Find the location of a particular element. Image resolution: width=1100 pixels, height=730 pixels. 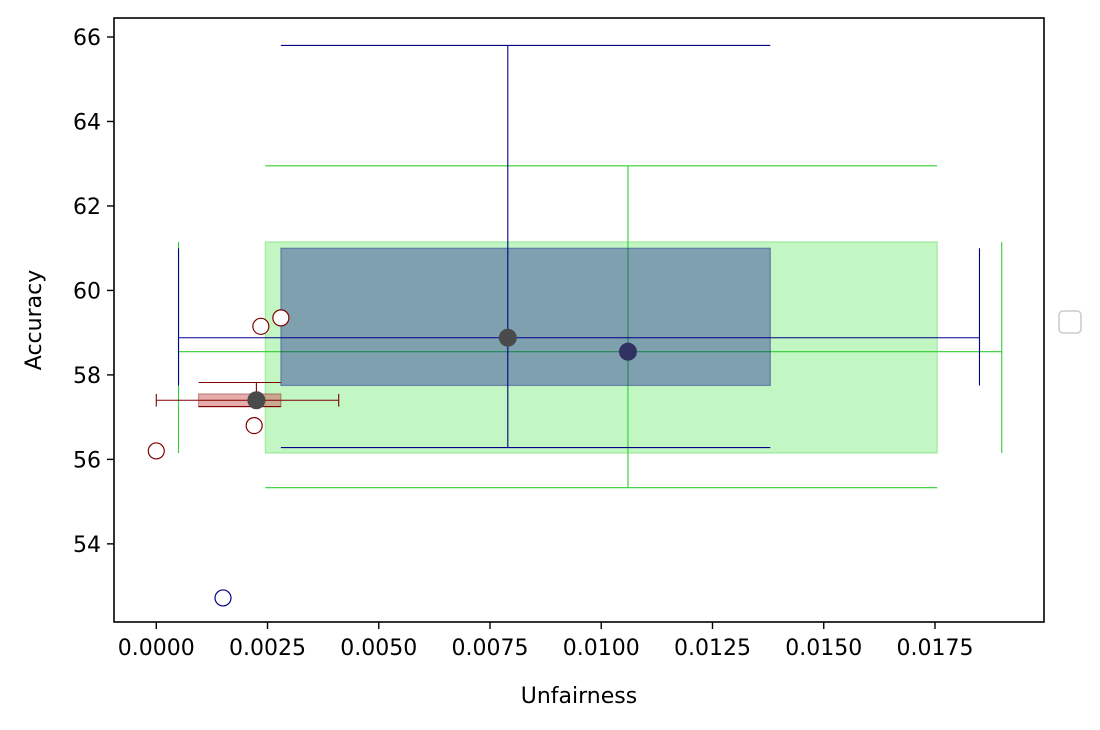

x-tick-label: 0.0000 is located at coordinates (156, 648).